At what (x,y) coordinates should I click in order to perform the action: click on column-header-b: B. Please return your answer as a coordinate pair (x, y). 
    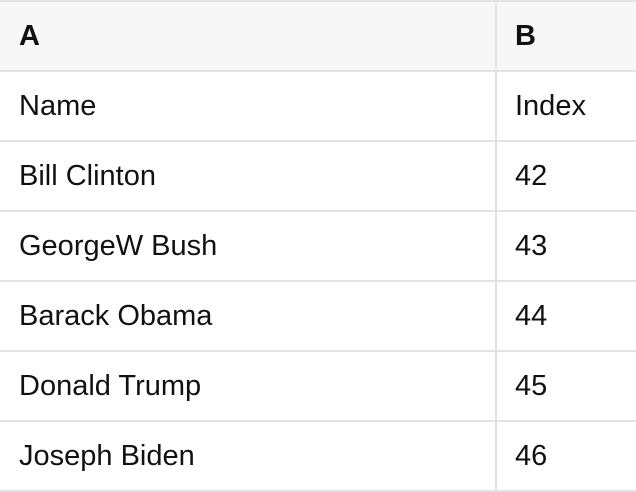
    Looking at the image, I should click on (525, 35).